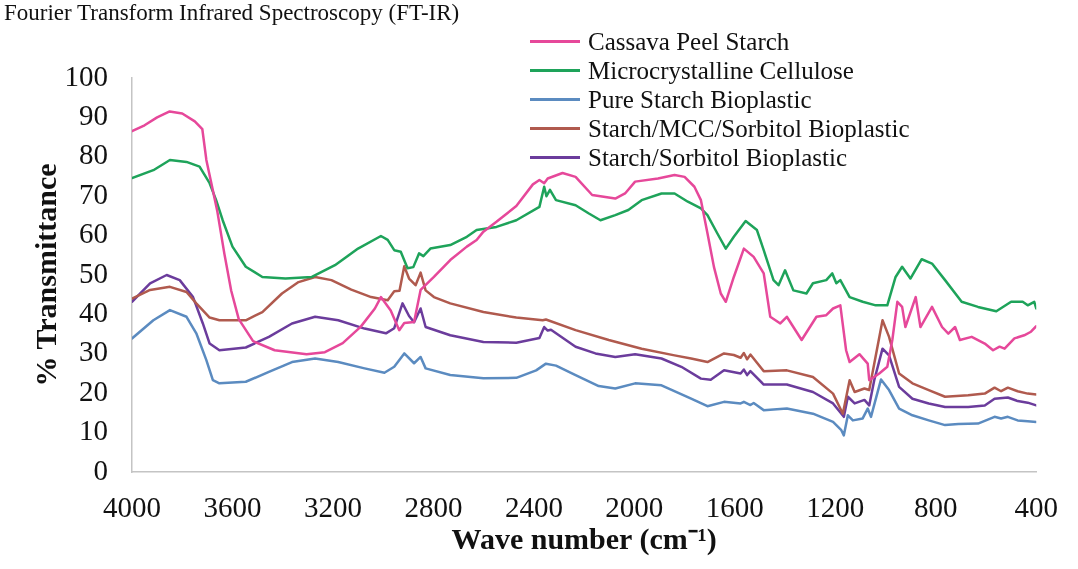 Image resolution: width=1078 pixels, height=569 pixels. What do you see at coordinates (93, 193) in the screenshot?
I see `y-tick-label: 70` at bounding box center [93, 193].